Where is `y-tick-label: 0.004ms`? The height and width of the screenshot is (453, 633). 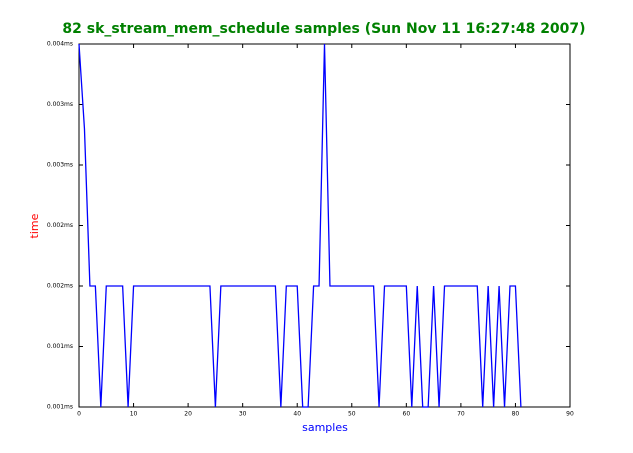
y-tick-label: 0.004ms is located at coordinates (60, 44).